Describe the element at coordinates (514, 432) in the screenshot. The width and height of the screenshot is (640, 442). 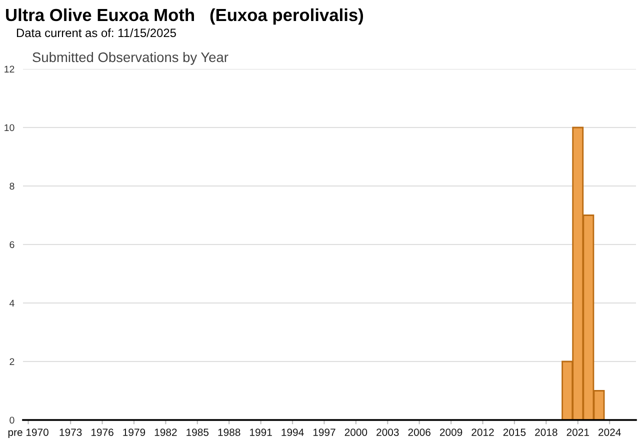
I see `x-tick-label: 2015` at that location.